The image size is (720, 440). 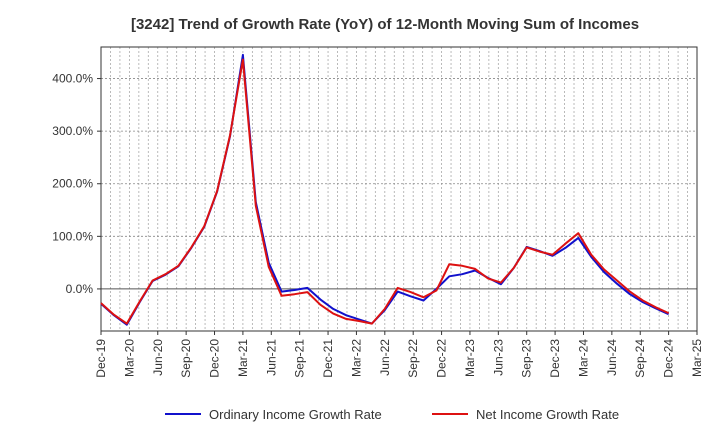 I want to click on y-tick-label: 200.0%, so click(x=72, y=184).